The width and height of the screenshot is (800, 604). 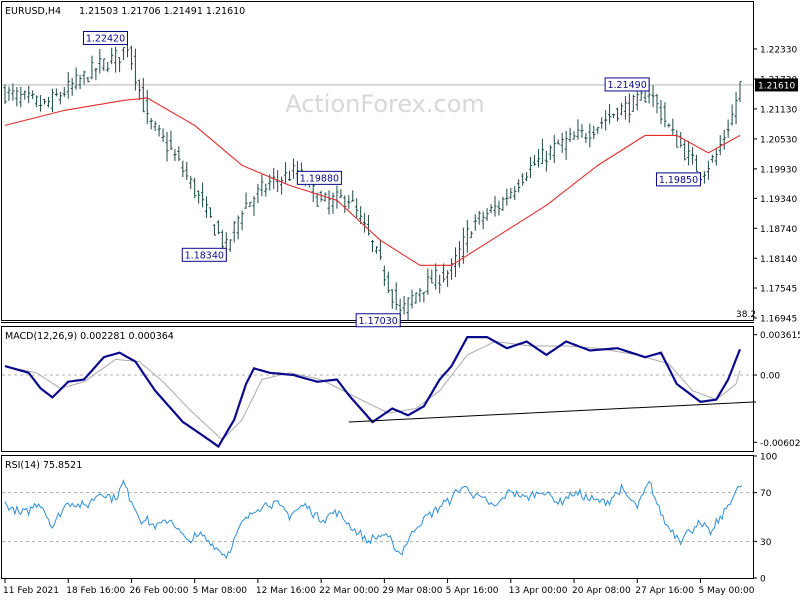 What do you see at coordinates (778, 50) in the screenshot?
I see `price-axis-label: 1.22330` at bounding box center [778, 50].